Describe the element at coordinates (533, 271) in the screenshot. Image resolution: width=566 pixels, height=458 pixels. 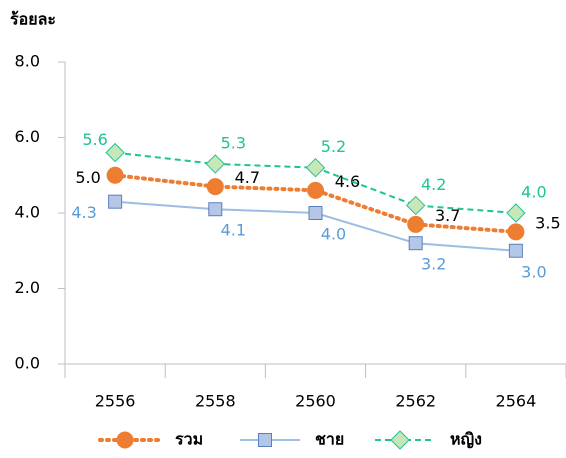
I see `data-label: 3.0` at that location.